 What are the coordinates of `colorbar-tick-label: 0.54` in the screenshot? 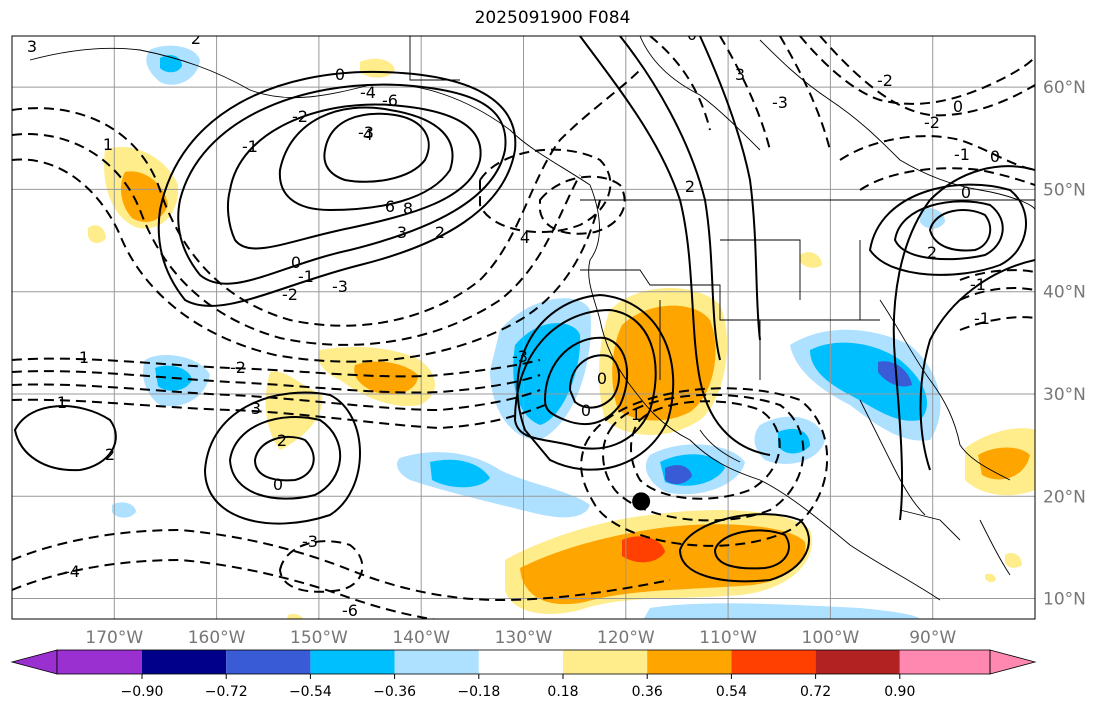 It's located at (731, 692).